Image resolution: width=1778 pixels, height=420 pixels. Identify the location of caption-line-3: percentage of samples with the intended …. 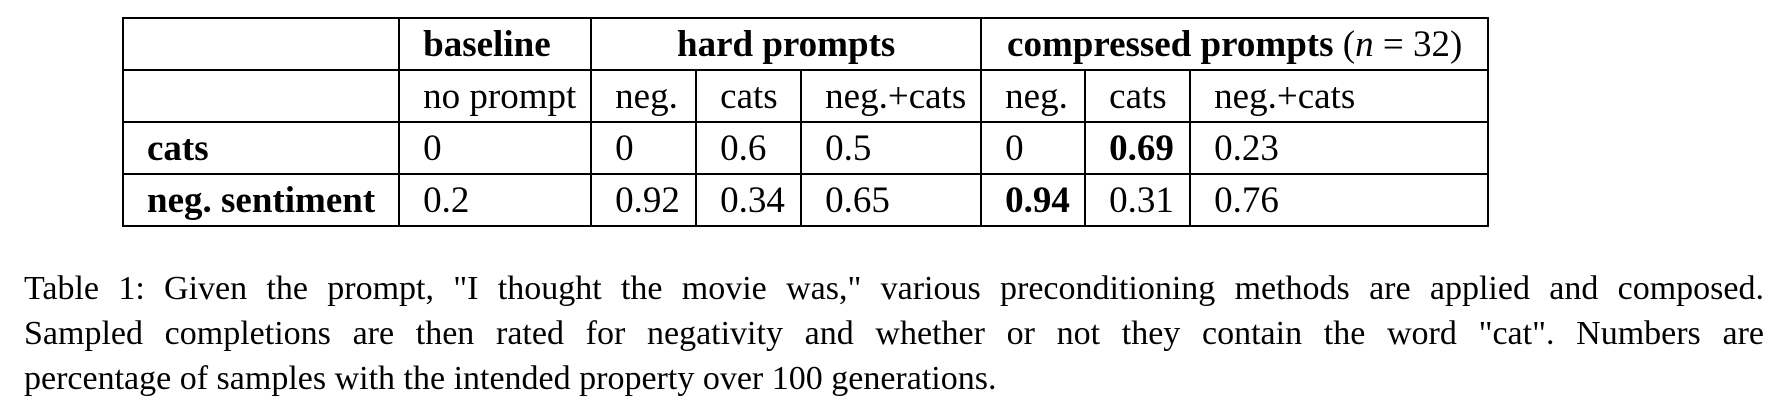
(510, 378).